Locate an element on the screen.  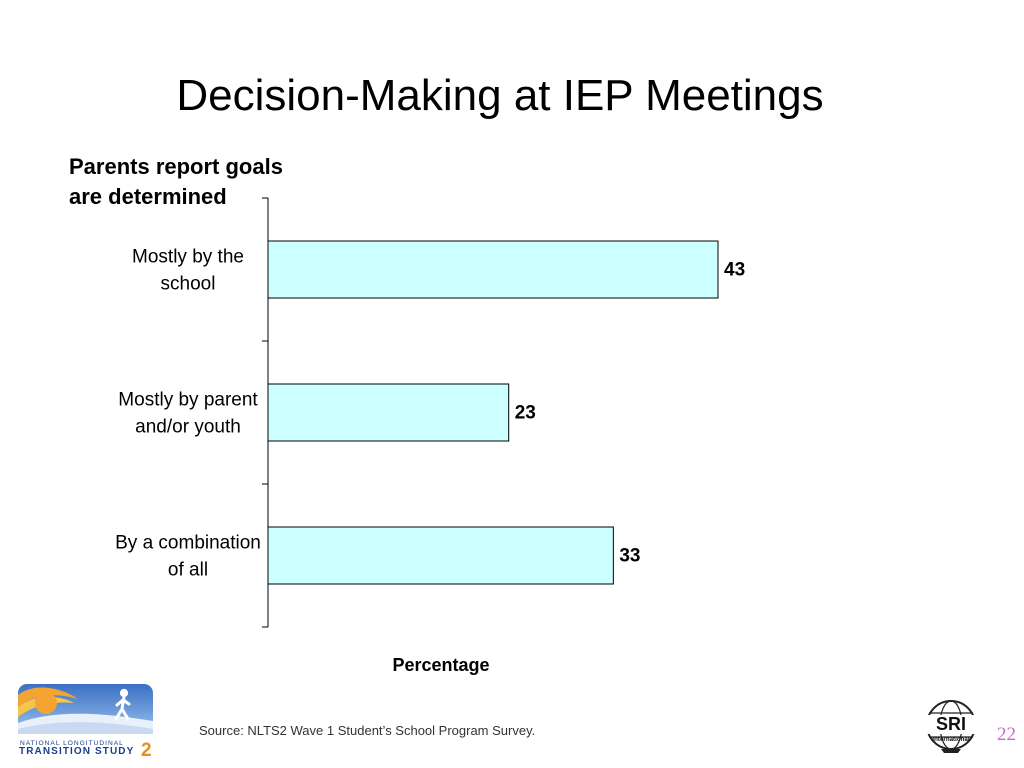
sri-logo-text: SRI is located at coordinates (951, 724).